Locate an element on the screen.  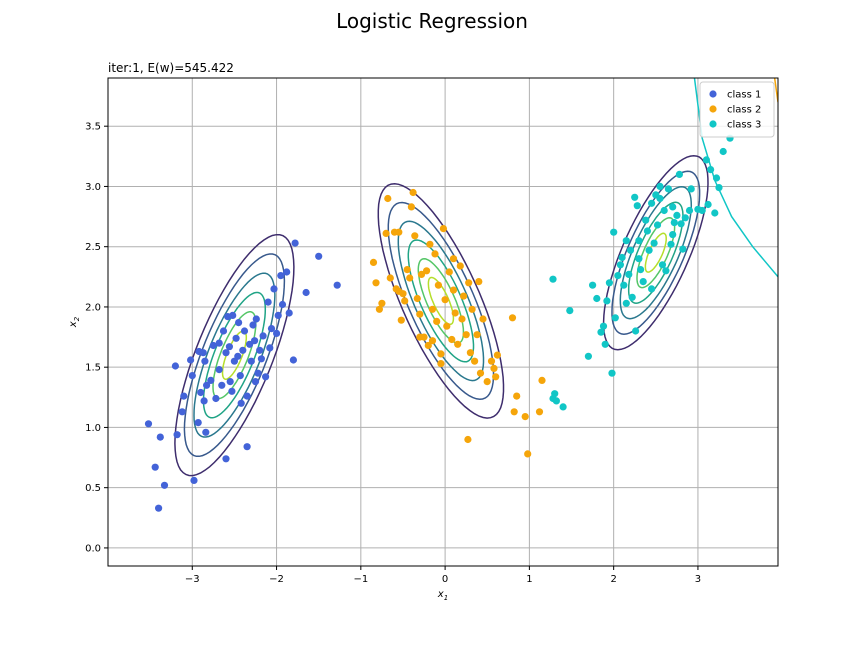
x-tick-label: 3 is located at coordinates (698, 579).